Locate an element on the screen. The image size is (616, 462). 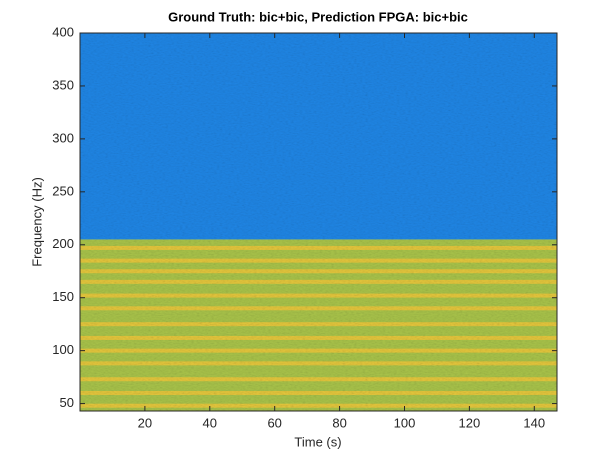
y-tick-label: 300 is located at coordinates (63, 137).